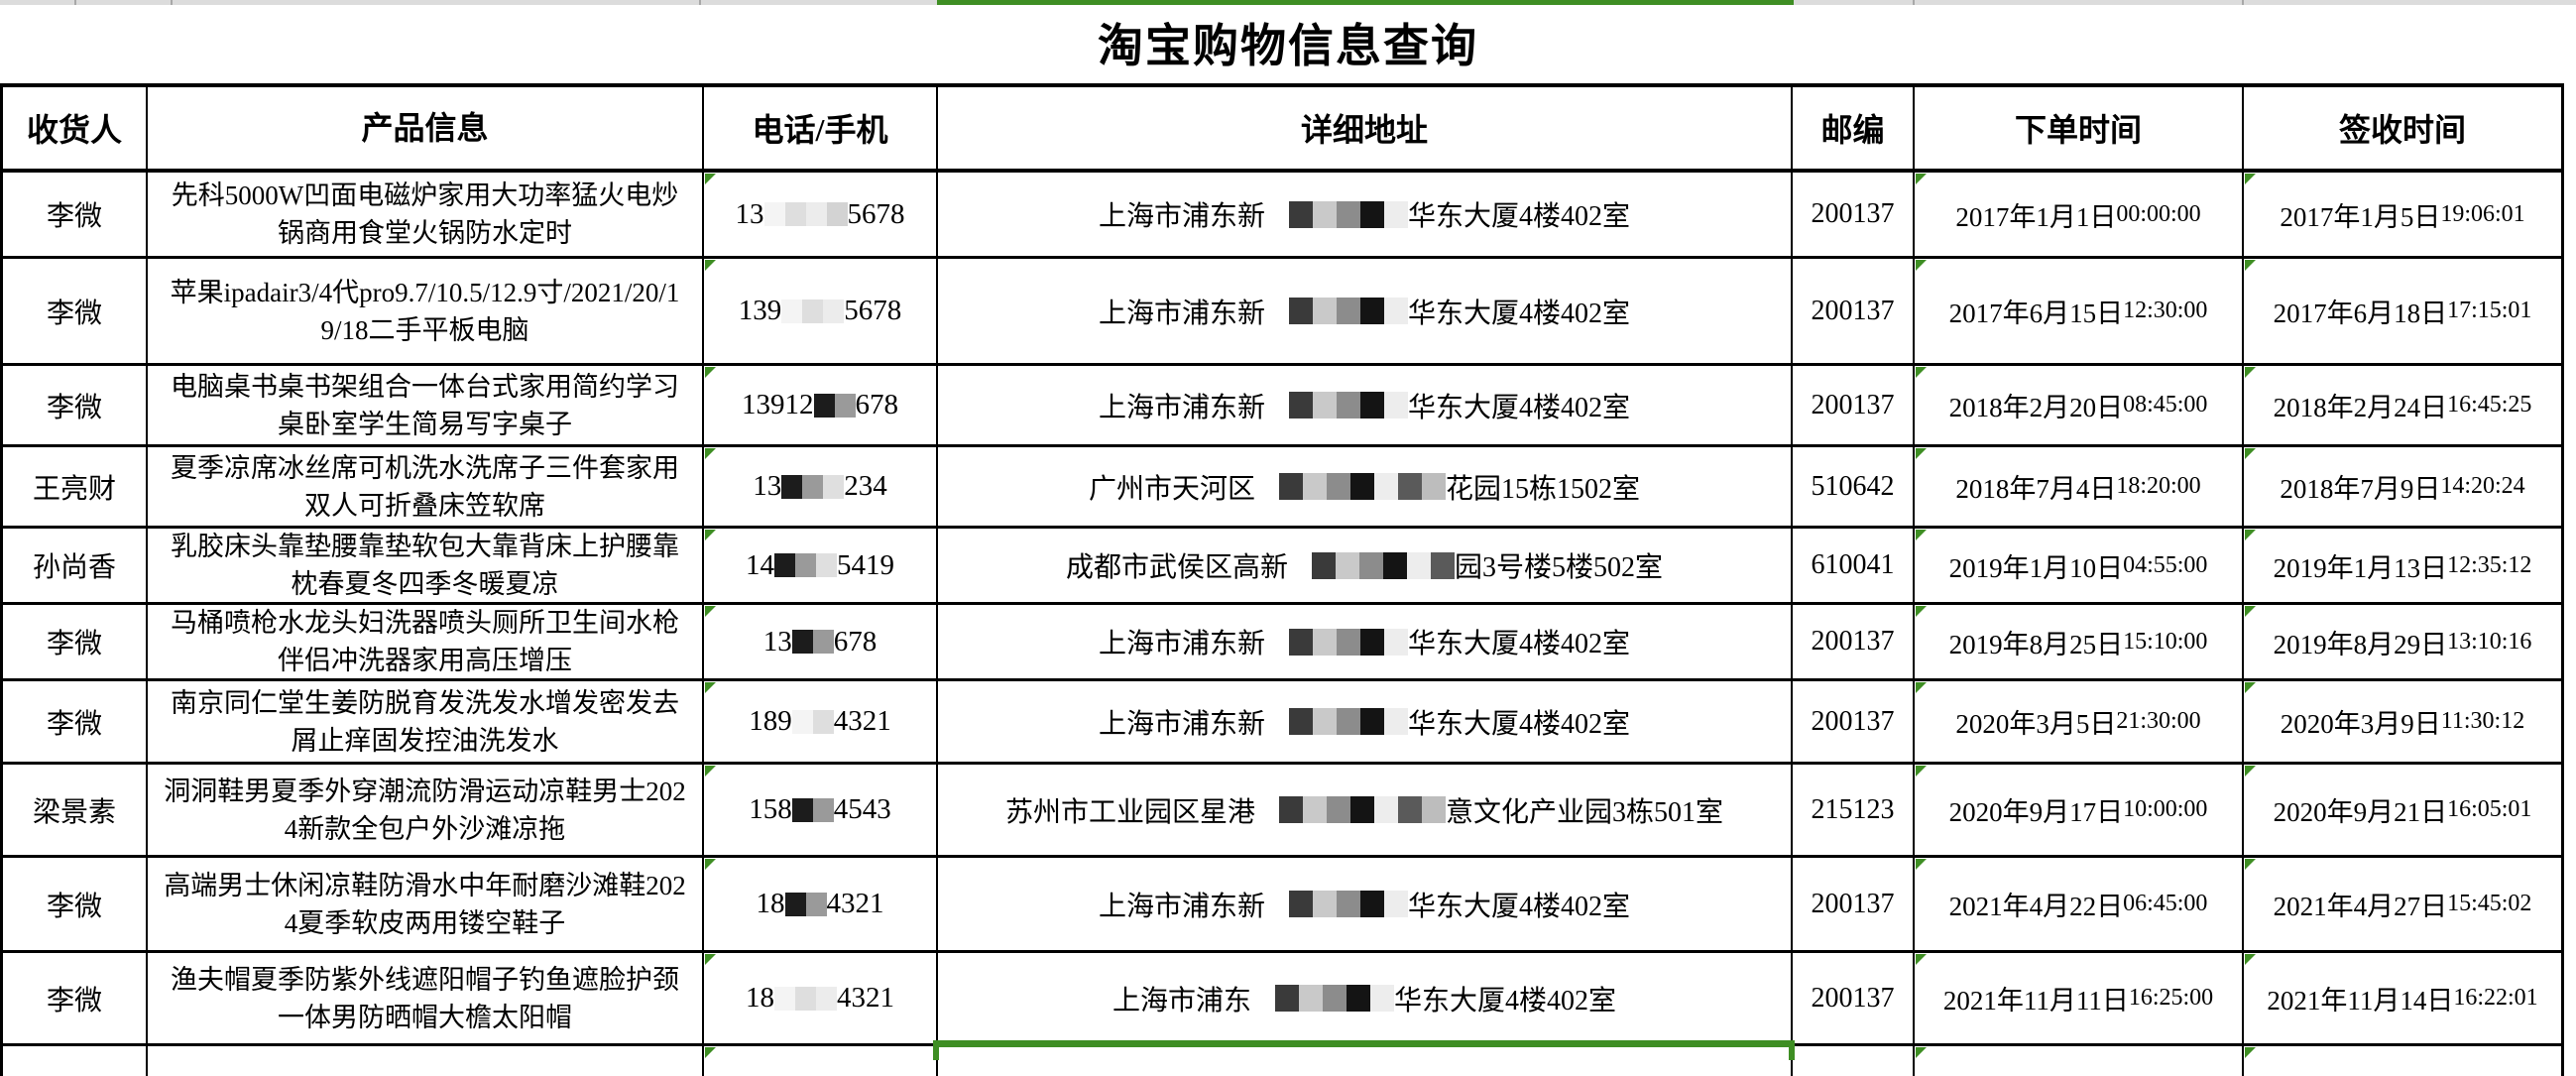  What do you see at coordinates (2402, 405) in the screenshot?
I see `cell-sign-time: 2018年2月24日 16:45:25` at bounding box center [2402, 405].